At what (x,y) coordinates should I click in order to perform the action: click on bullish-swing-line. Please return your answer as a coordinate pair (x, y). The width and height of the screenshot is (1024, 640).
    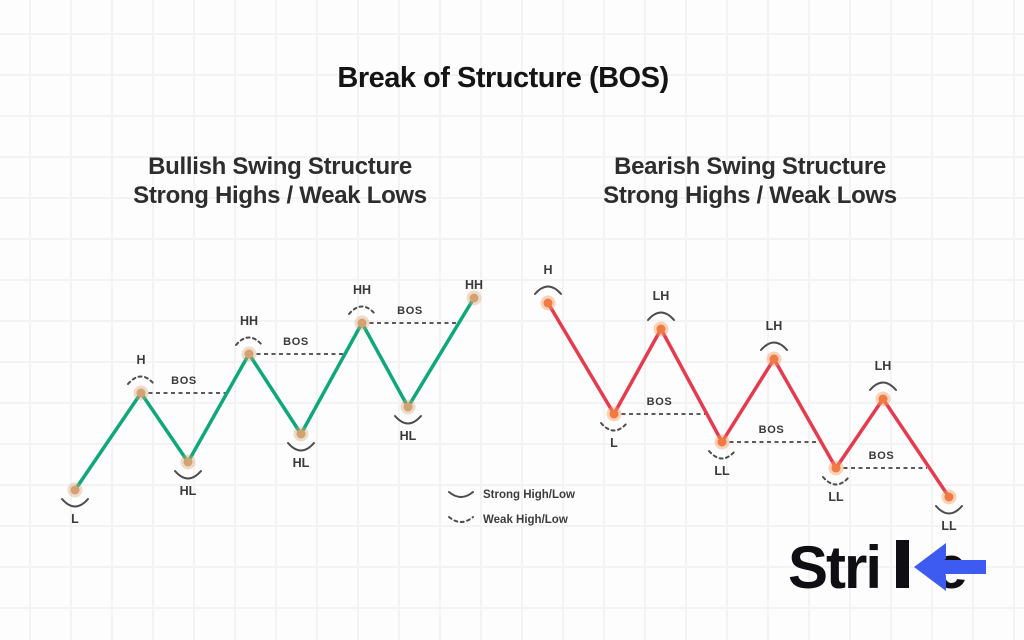
    Looking at the image, I should click on (274, 394).